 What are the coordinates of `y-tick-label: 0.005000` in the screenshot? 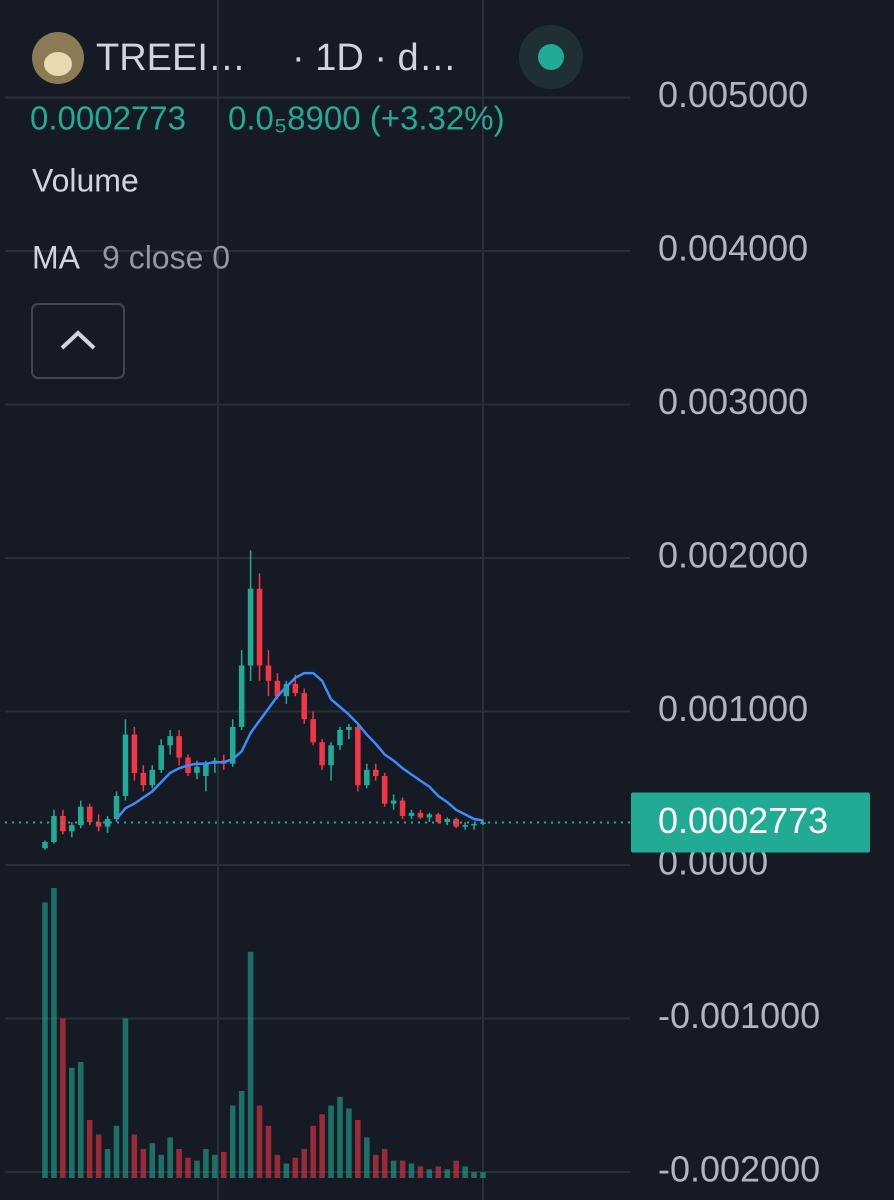 It's located at (733, 94).